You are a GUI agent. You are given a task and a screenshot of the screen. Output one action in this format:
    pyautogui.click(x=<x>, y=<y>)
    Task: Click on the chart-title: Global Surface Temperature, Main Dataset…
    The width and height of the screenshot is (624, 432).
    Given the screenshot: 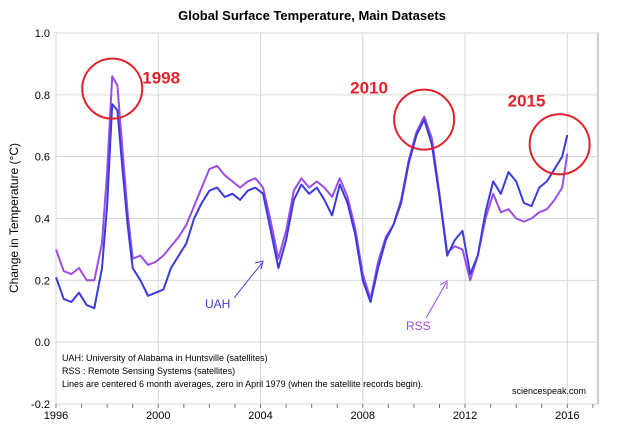 What is the action you would take?
    pyautogui.click(x=312, y=15)
    